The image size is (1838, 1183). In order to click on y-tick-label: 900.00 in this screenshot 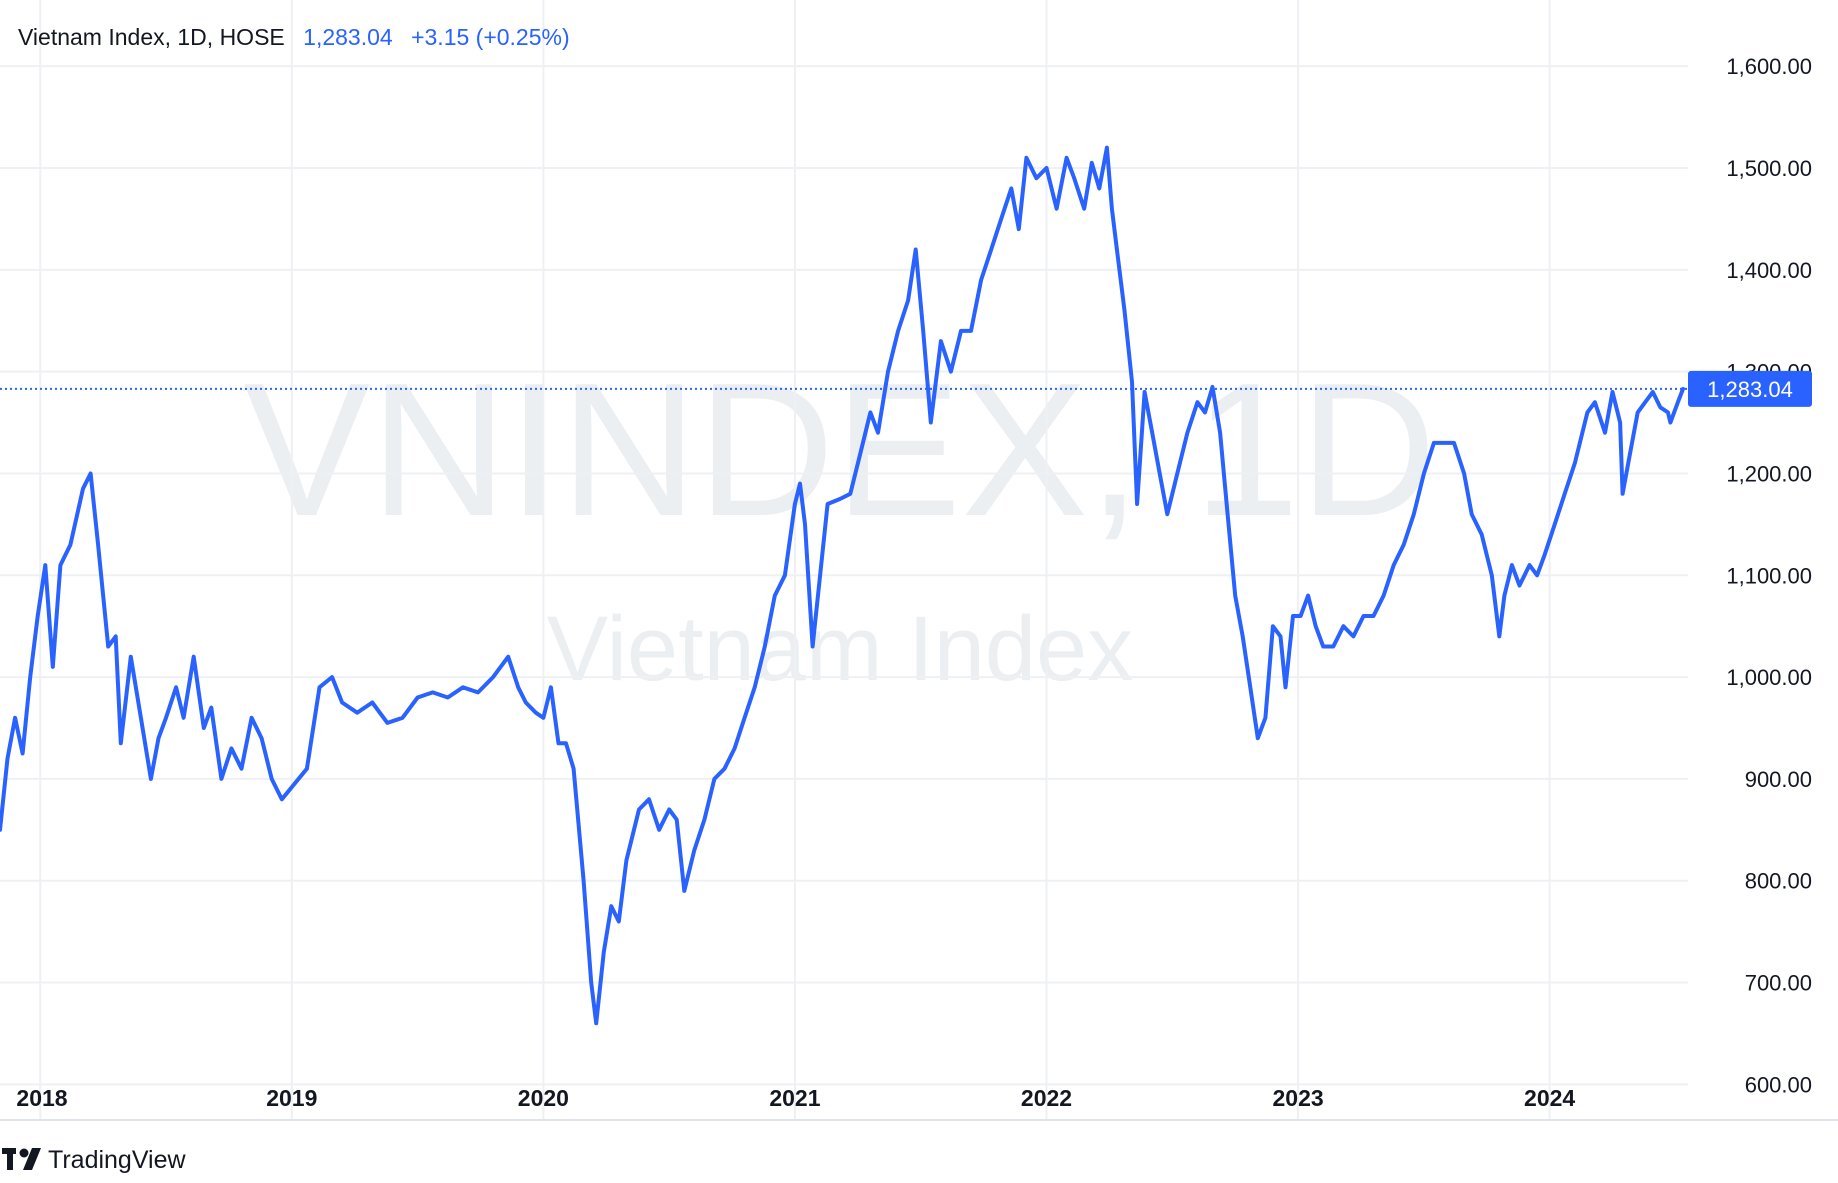, I will do `click(1778, 779)`.